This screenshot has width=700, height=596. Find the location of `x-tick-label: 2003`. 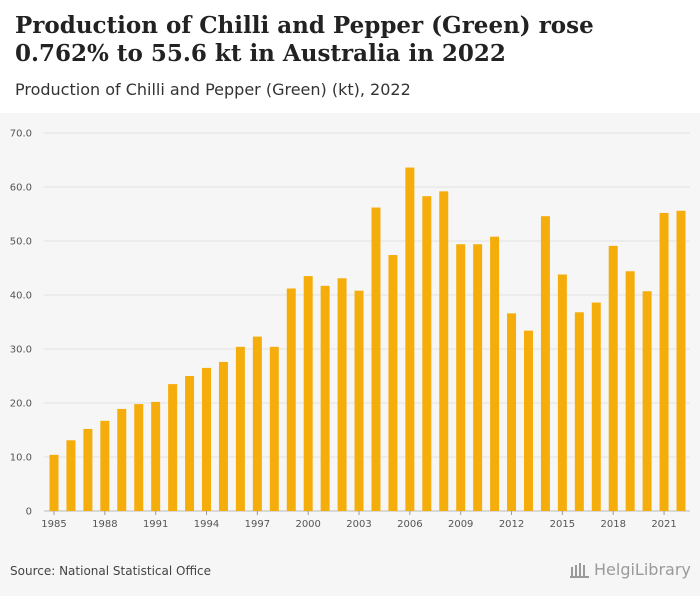

x-tick-label: 2003 is located at coordinates (358, 524).